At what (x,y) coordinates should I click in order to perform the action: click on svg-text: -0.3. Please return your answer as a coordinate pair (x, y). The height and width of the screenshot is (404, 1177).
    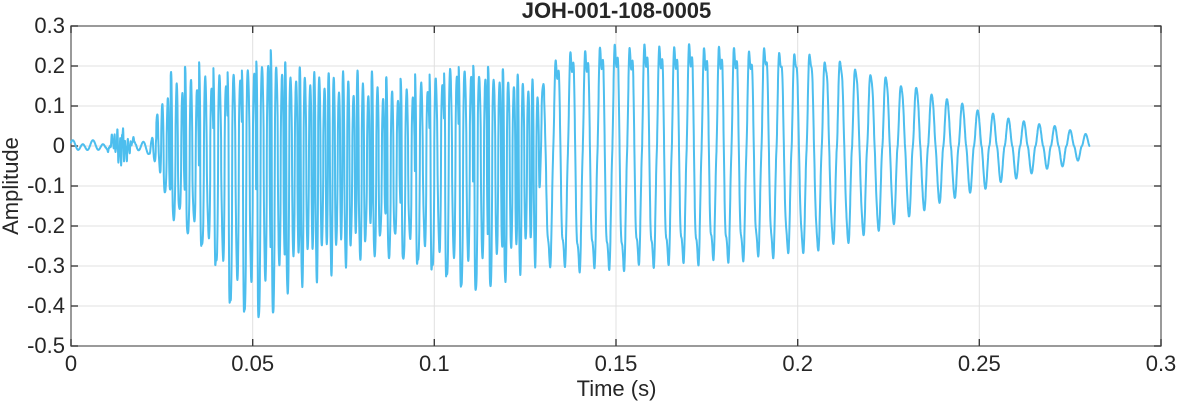
    Looking at the image, I should click on (46, 265).